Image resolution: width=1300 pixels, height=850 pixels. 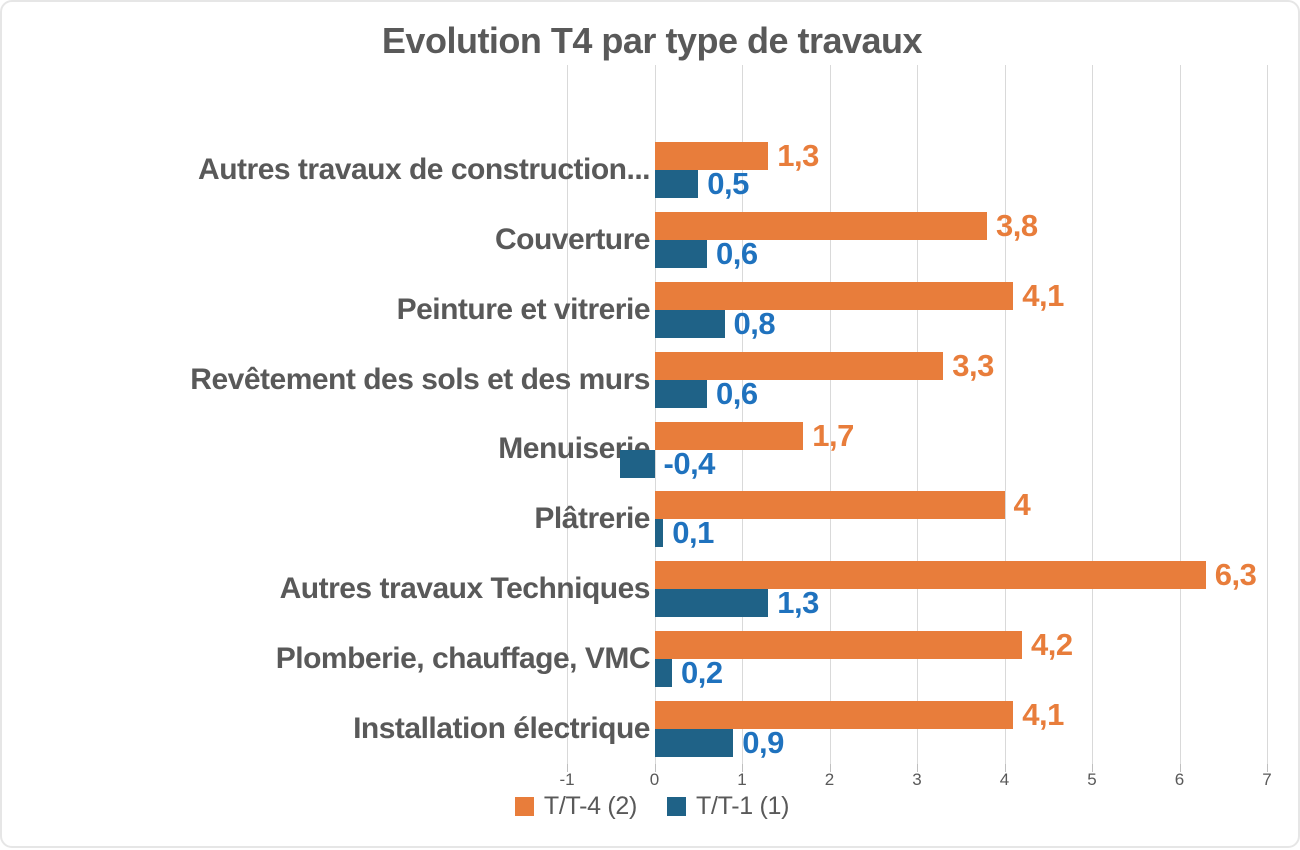 What do you see at coordinates (574, 449) in the screenshot?
I see `category-label: Menuiserie` at bounding box center [574, 449].